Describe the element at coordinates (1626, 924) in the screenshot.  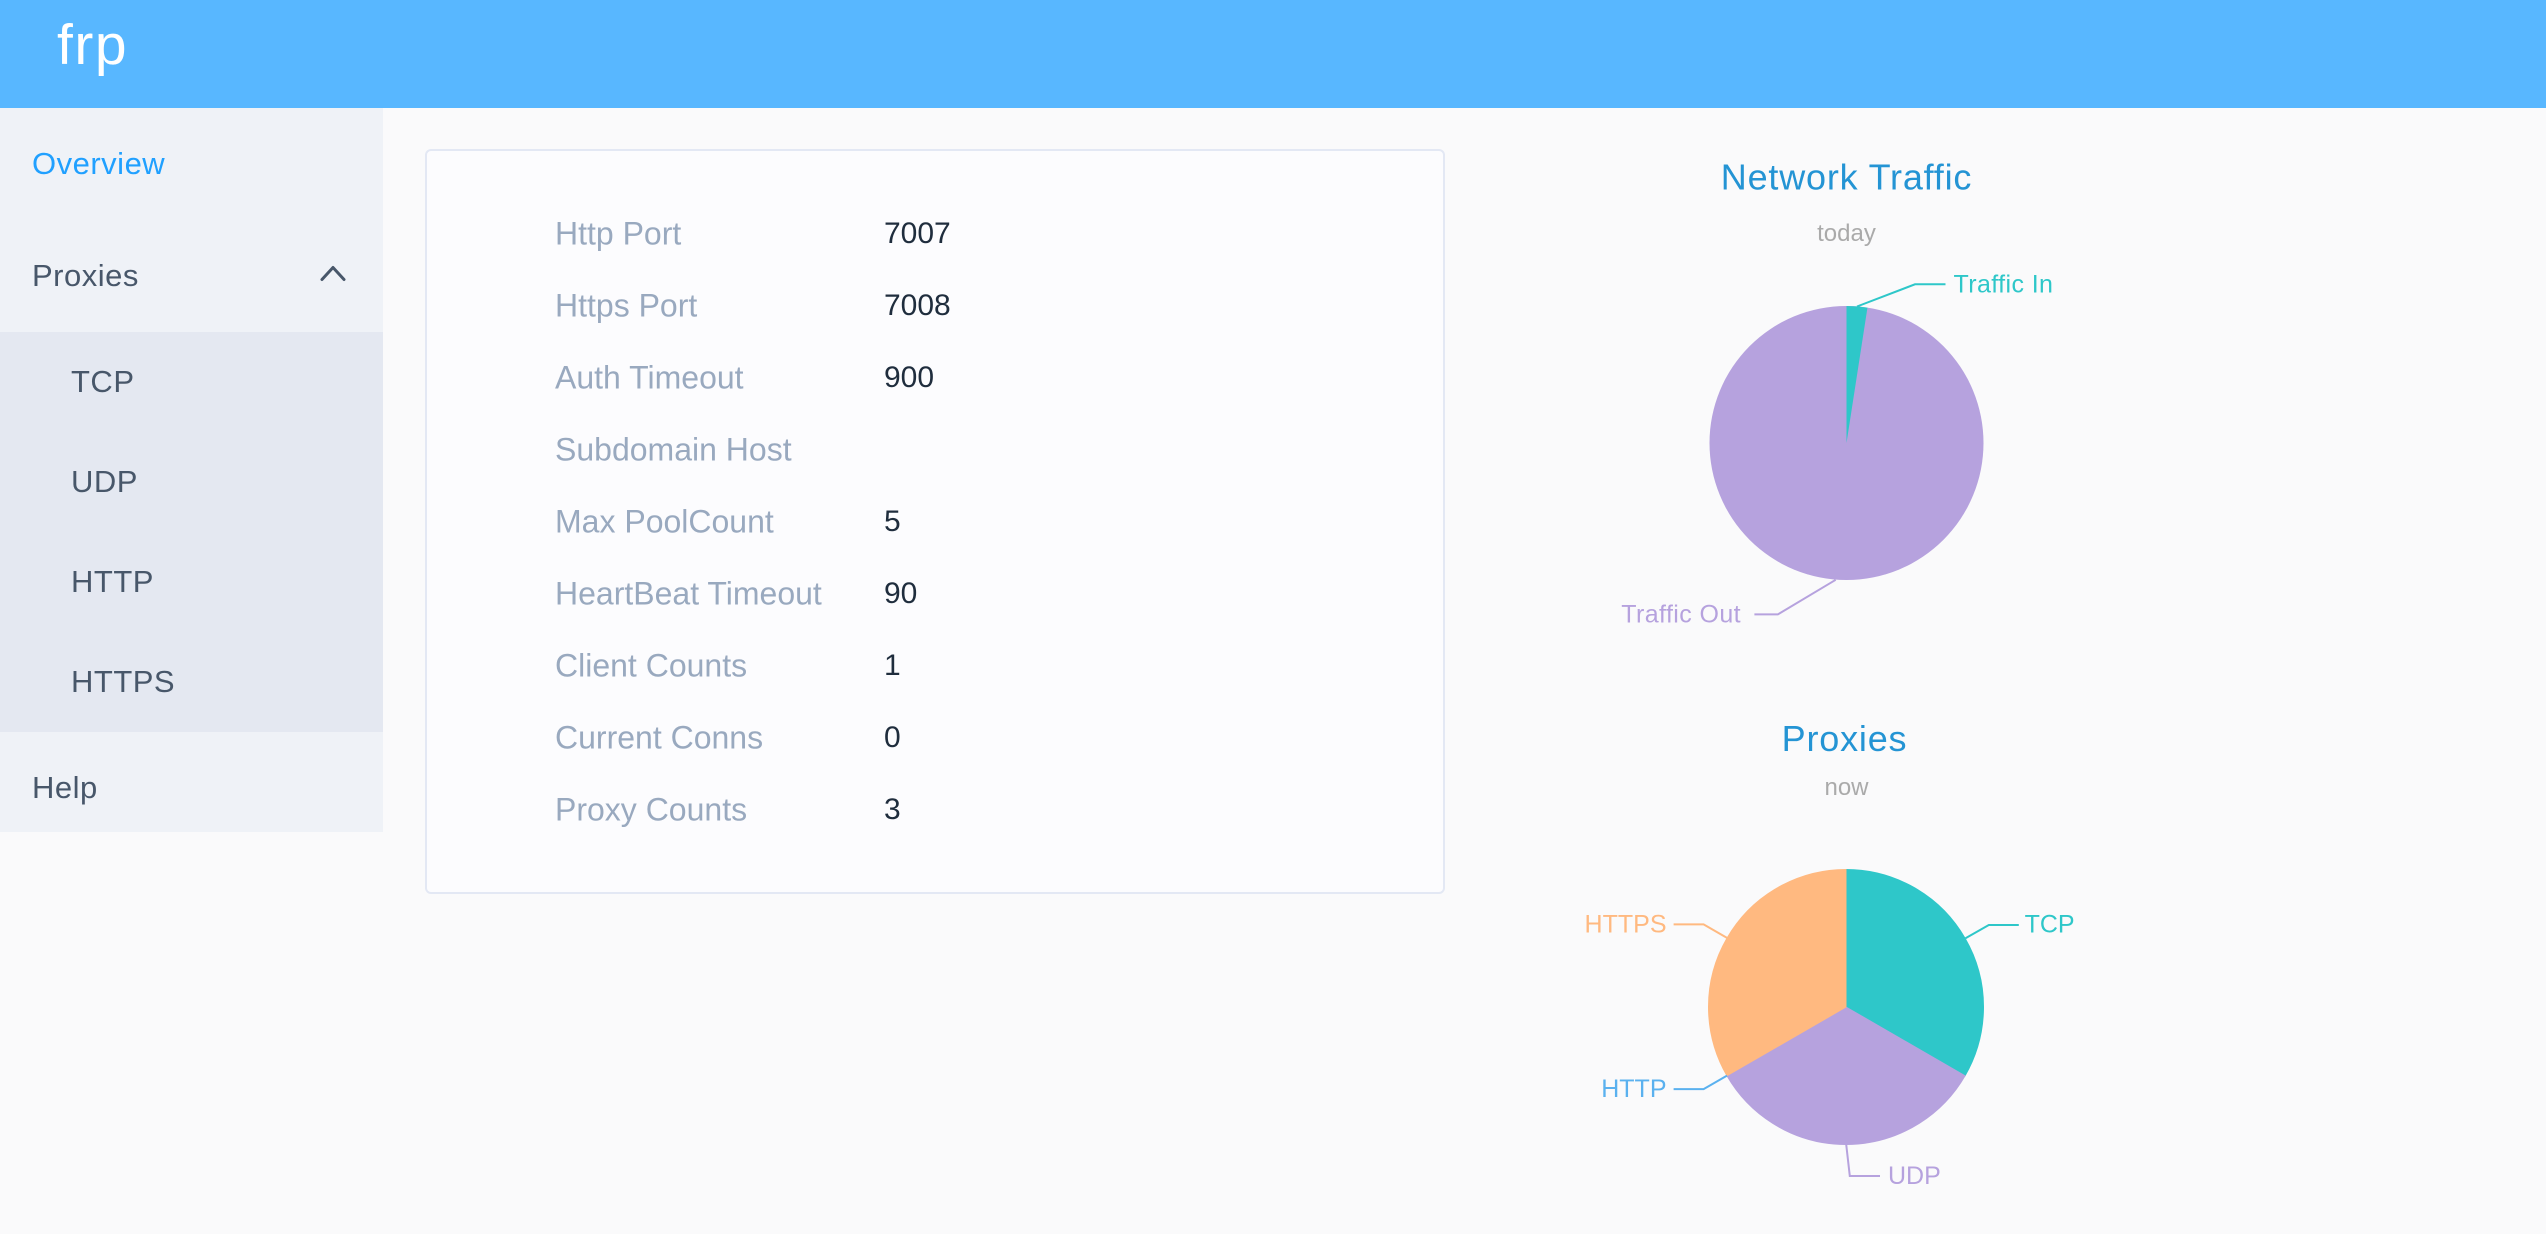
I see `svg-text: HTTPS` at that location.